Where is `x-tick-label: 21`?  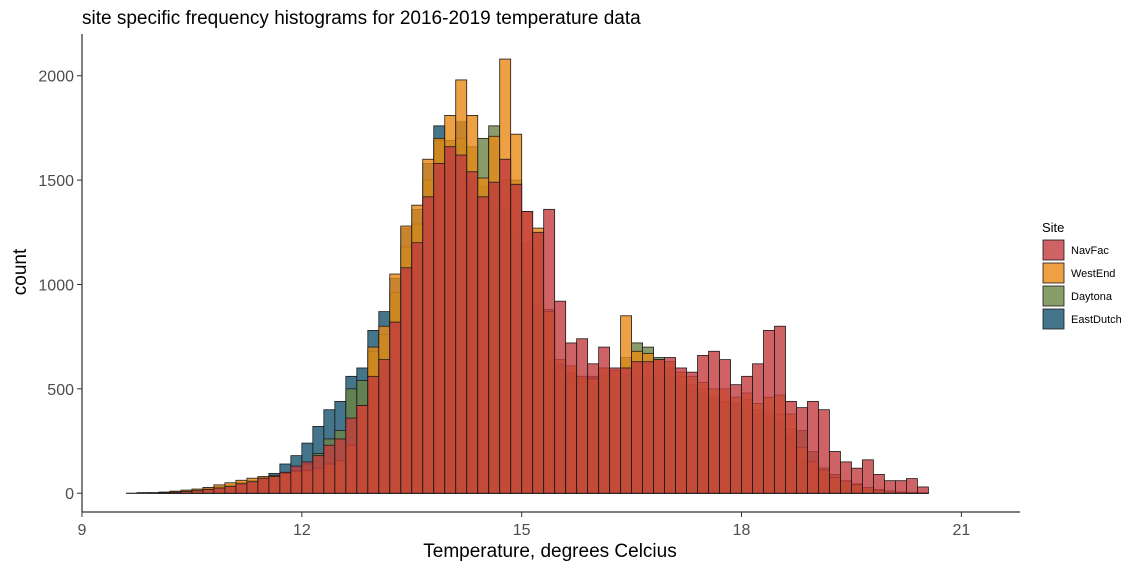 x-tick-label: 21 is located at coordinates (961, 530).